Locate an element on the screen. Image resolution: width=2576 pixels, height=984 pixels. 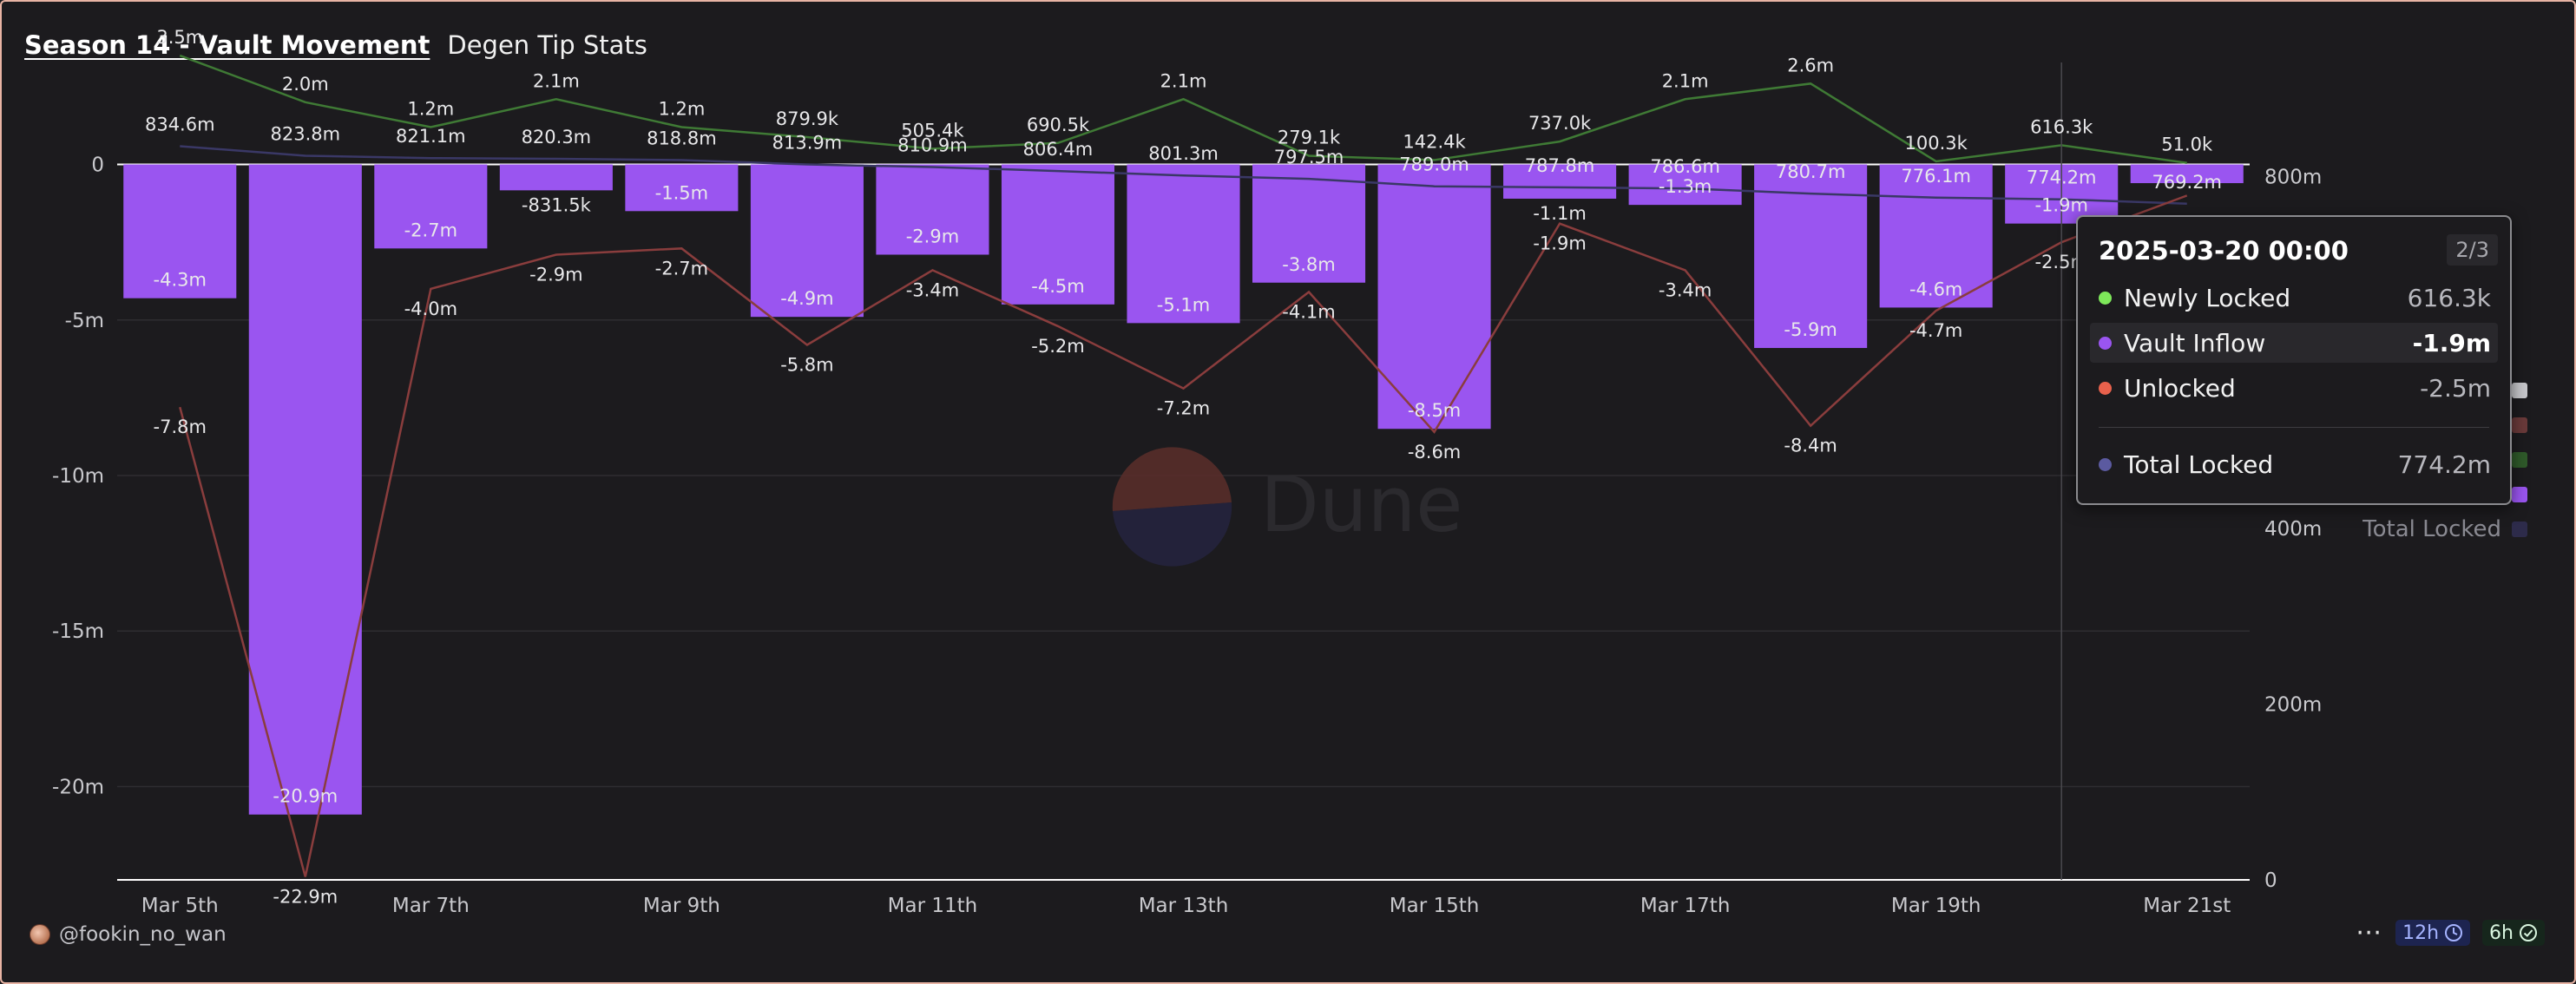
total-locked-data-label: 813.9m is located at coordinates (808, 142).